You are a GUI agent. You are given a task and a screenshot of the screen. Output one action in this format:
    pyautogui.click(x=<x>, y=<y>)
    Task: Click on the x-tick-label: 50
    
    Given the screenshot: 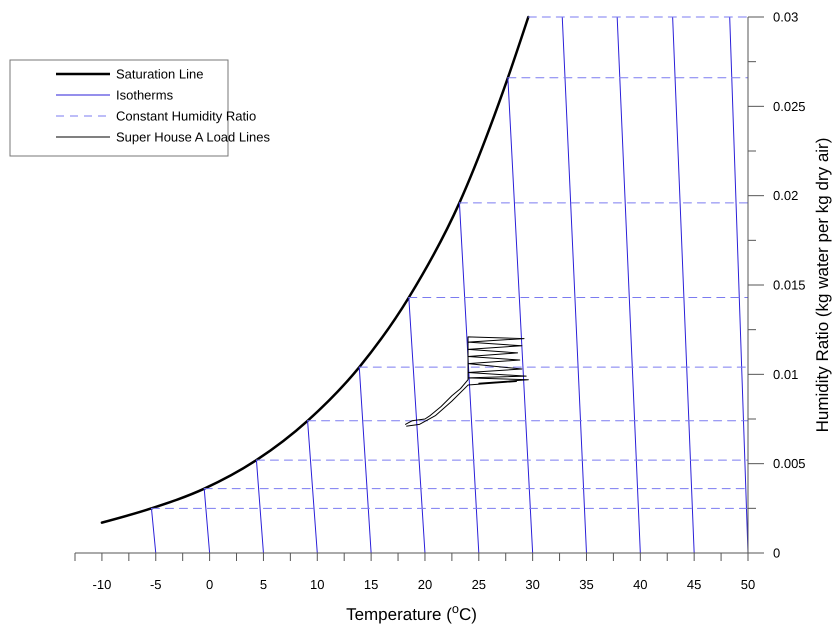 What is the action you would take?
    pyautogui.click(x=748, y=584)
    